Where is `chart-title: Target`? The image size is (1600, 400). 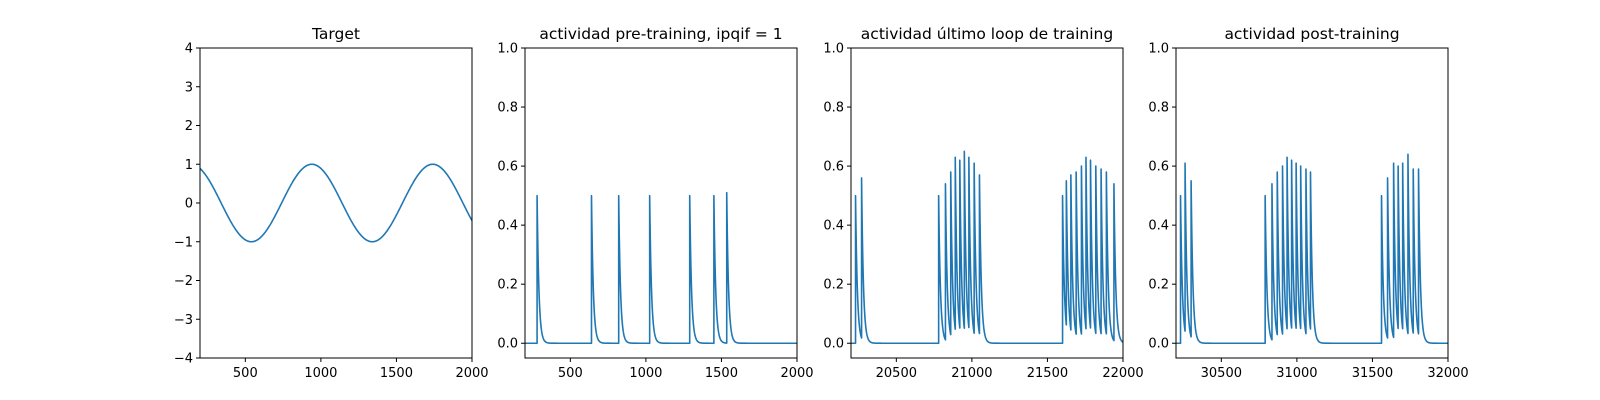 chart-title: Target is located at coordinates (335, 34).